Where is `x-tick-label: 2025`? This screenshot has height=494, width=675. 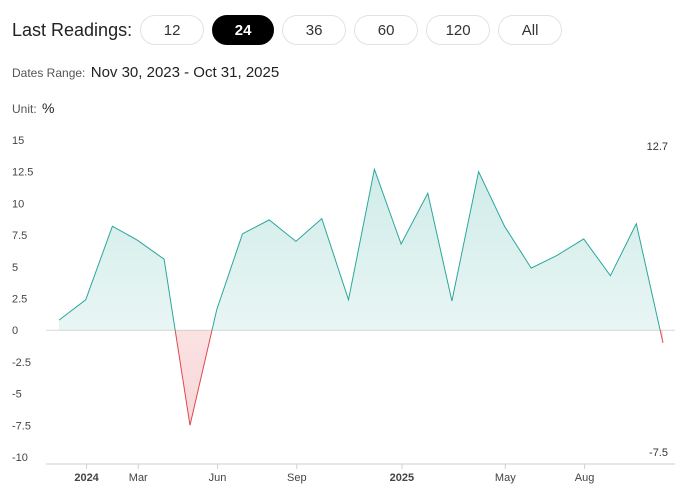
x-tick-label: 2025 is located at coordinates (402, 478).